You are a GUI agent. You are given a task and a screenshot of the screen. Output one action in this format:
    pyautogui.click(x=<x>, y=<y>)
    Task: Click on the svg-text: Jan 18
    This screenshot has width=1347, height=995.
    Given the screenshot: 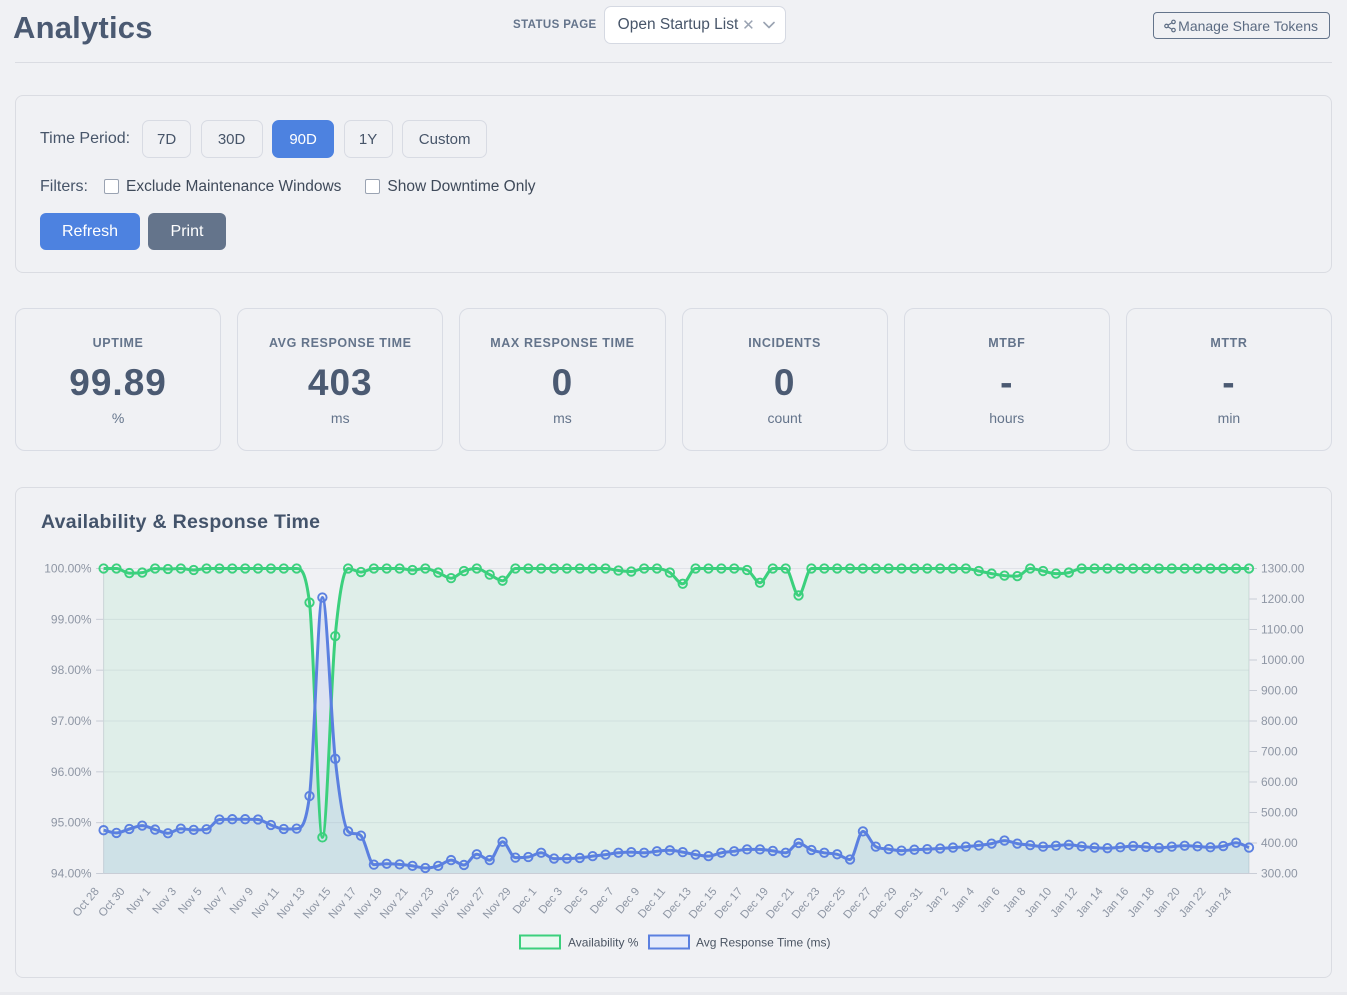 What is the action you would take?
    pyautogui.click(x=1141, y=902)
    